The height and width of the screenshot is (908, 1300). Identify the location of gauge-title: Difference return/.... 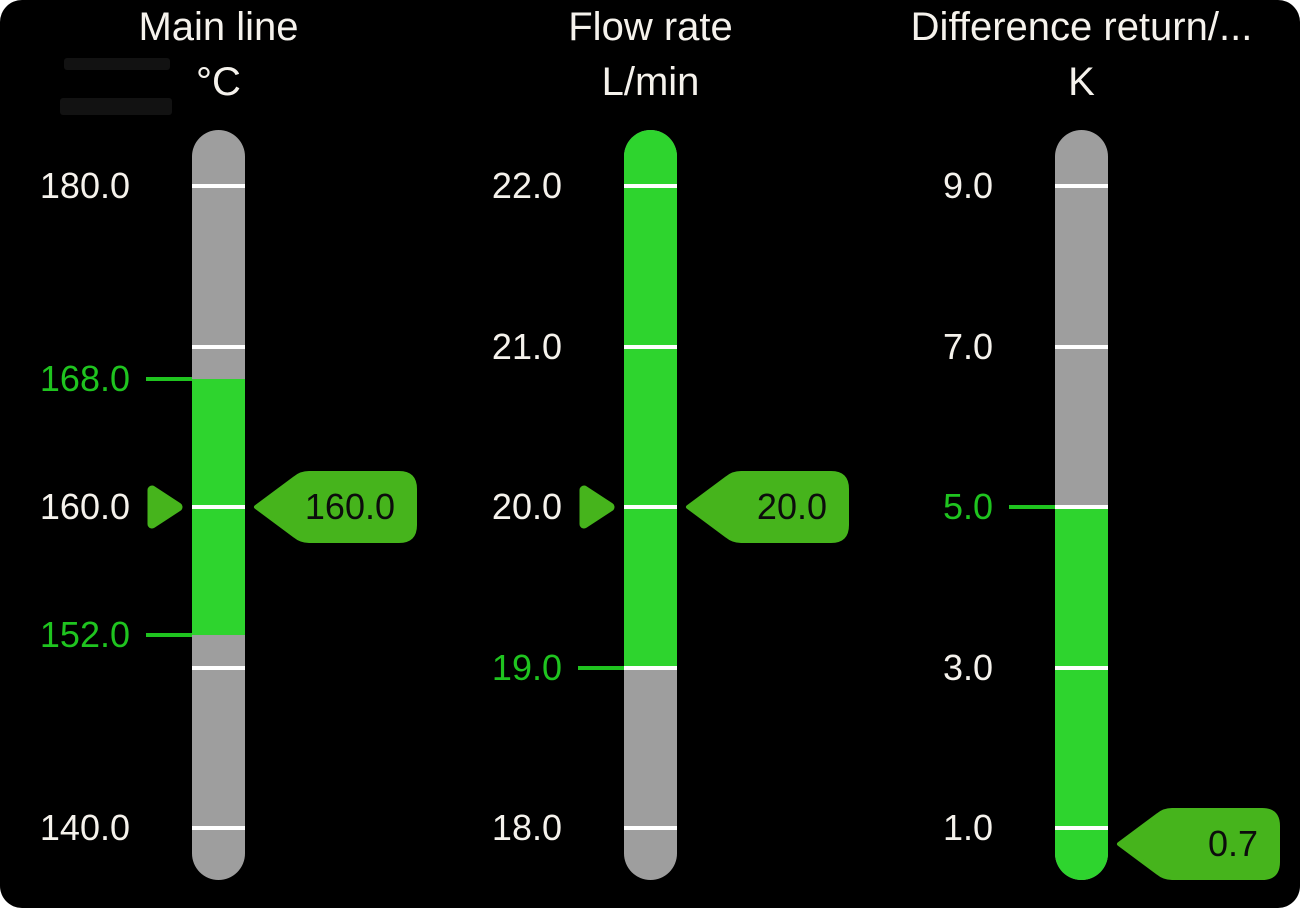
(1081, 27).